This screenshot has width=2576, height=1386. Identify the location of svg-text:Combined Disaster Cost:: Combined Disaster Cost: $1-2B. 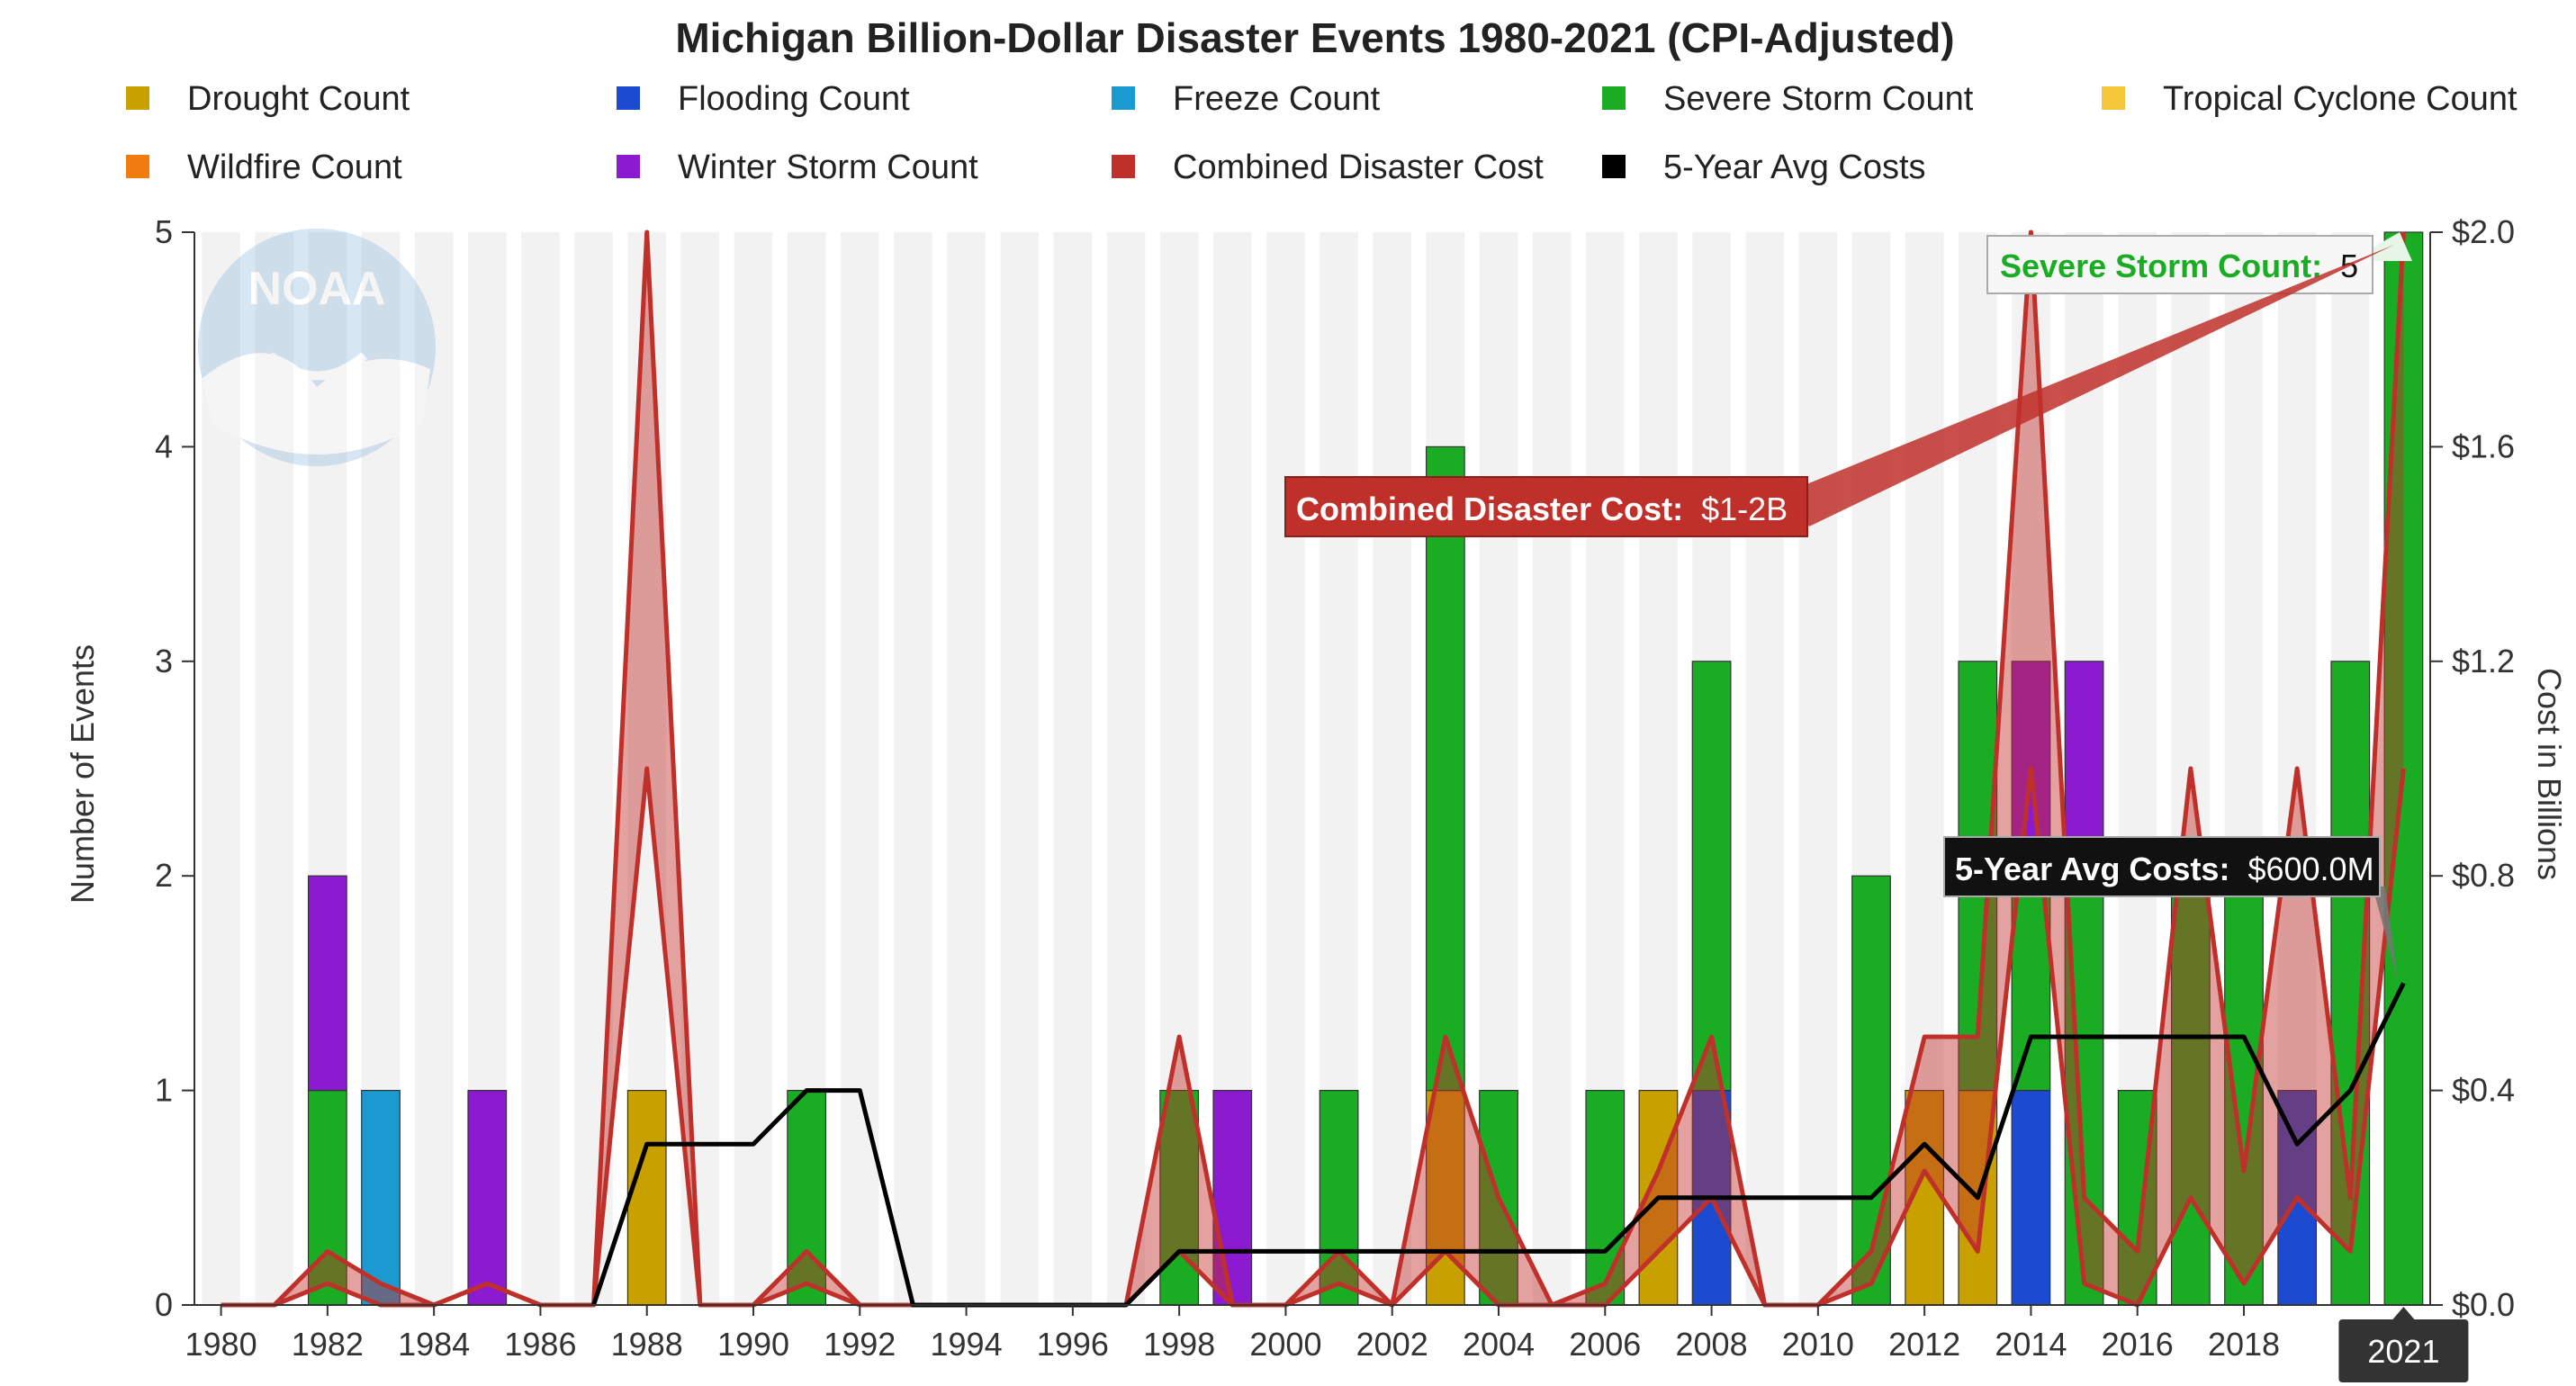
(1542, 508).